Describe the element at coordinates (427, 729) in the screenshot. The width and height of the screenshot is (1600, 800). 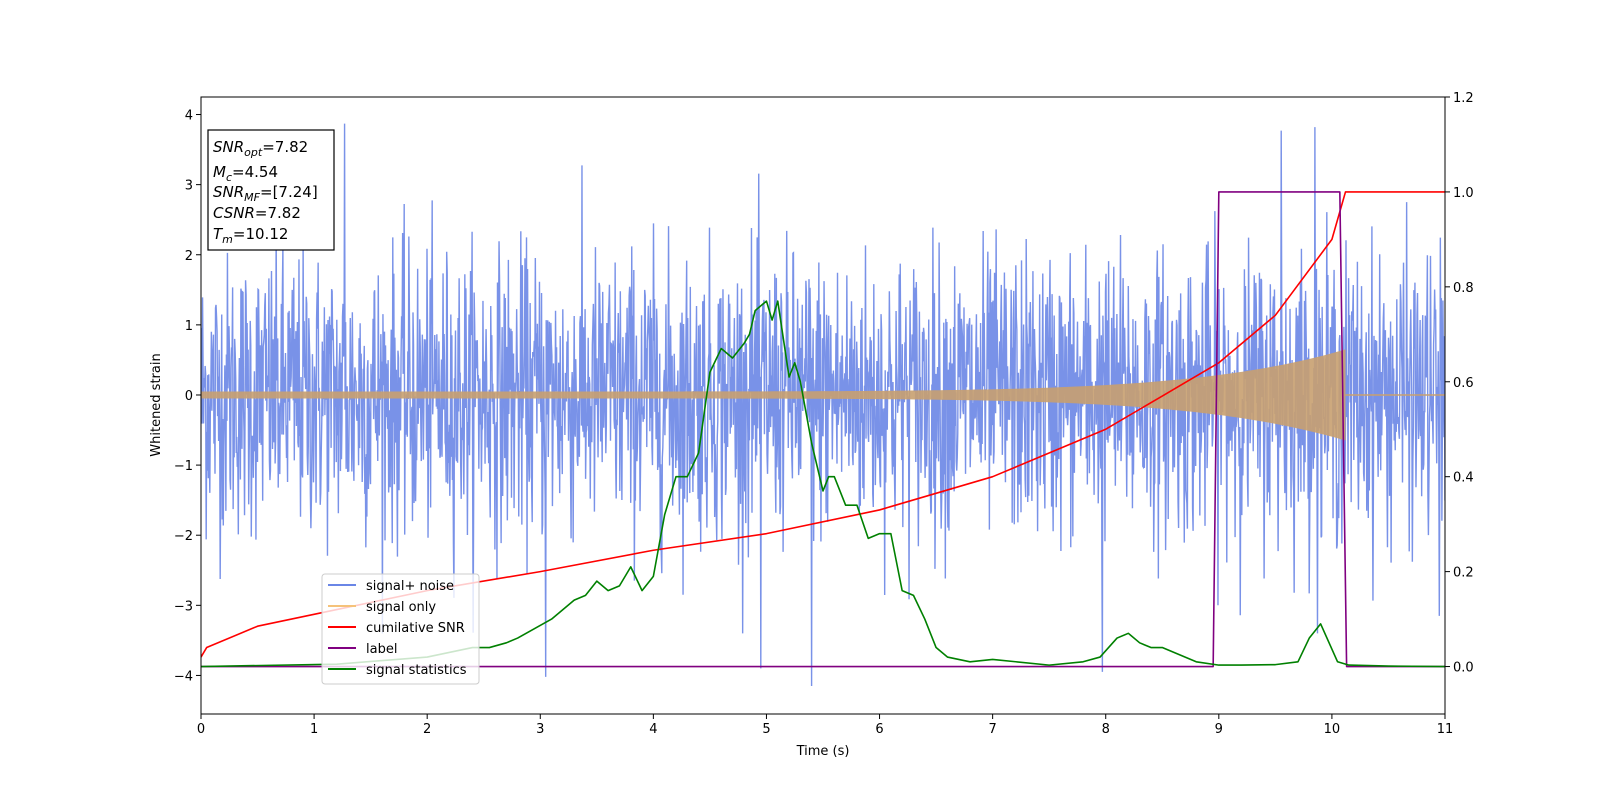
I see `x-tick-label: 2` at that location.